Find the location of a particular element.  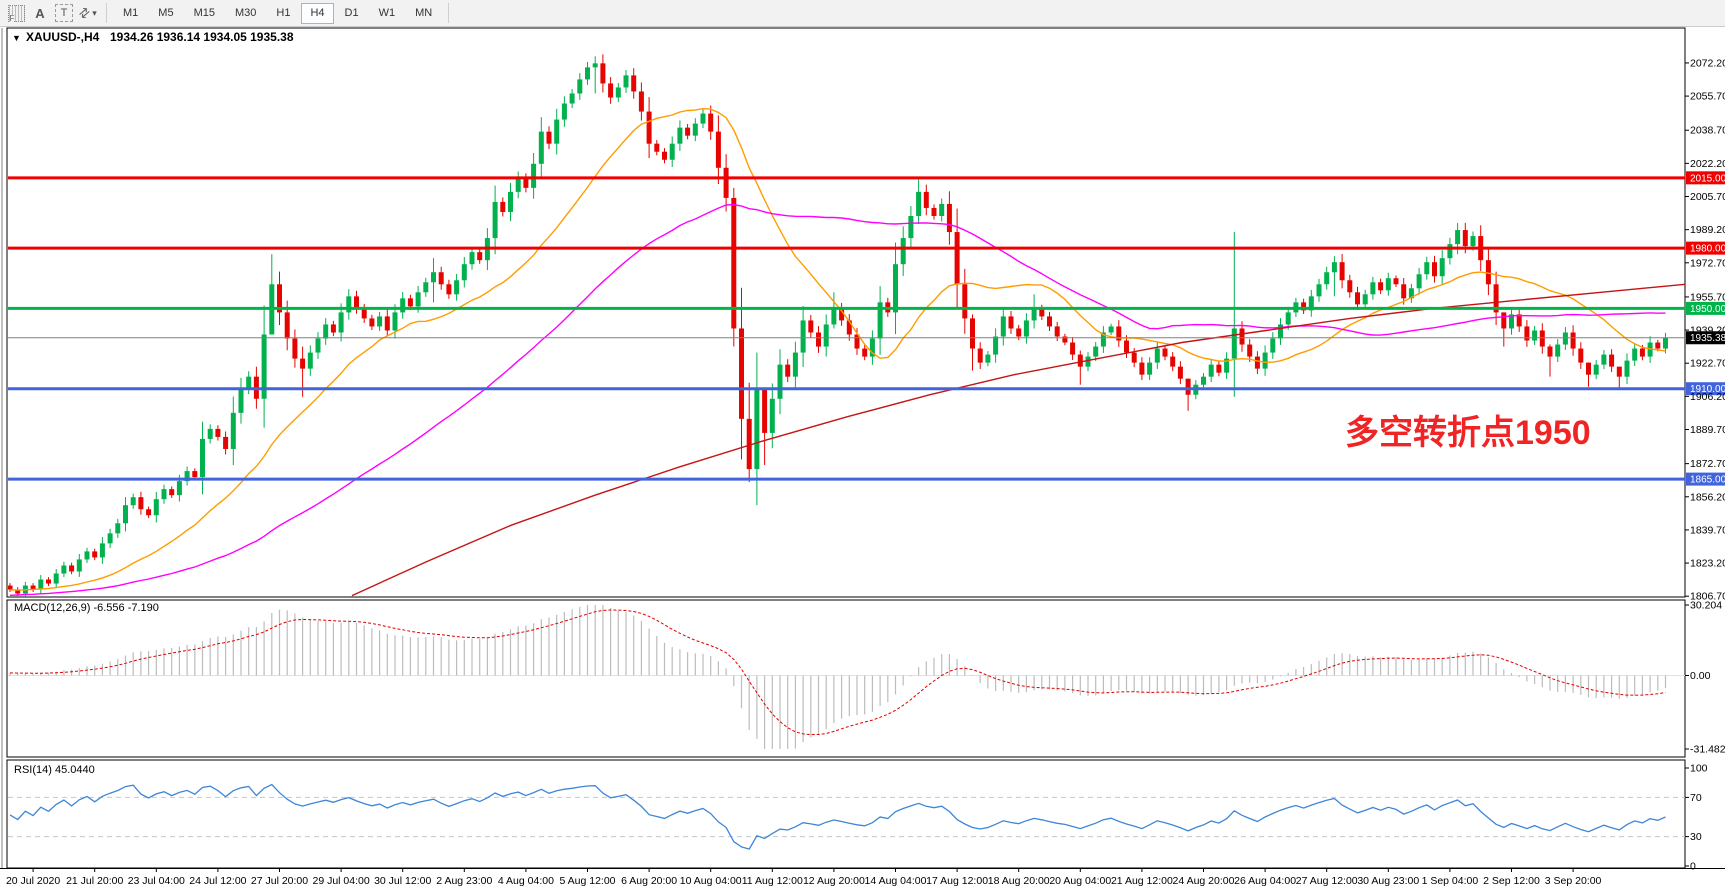

time-label: 27 Aug 12:00 is located at coordinates (1327, 881).